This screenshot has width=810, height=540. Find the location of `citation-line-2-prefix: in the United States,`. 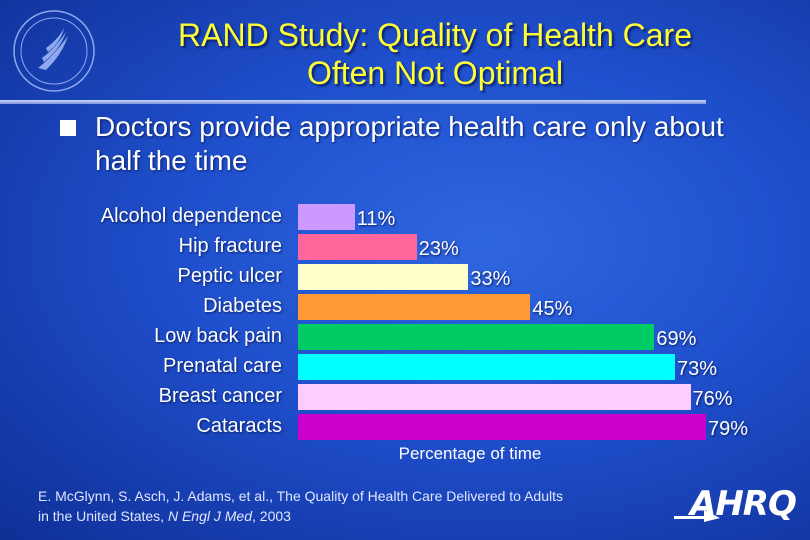

citation-line-2-prefix: in the United States, is located at coordinates (103, 516).